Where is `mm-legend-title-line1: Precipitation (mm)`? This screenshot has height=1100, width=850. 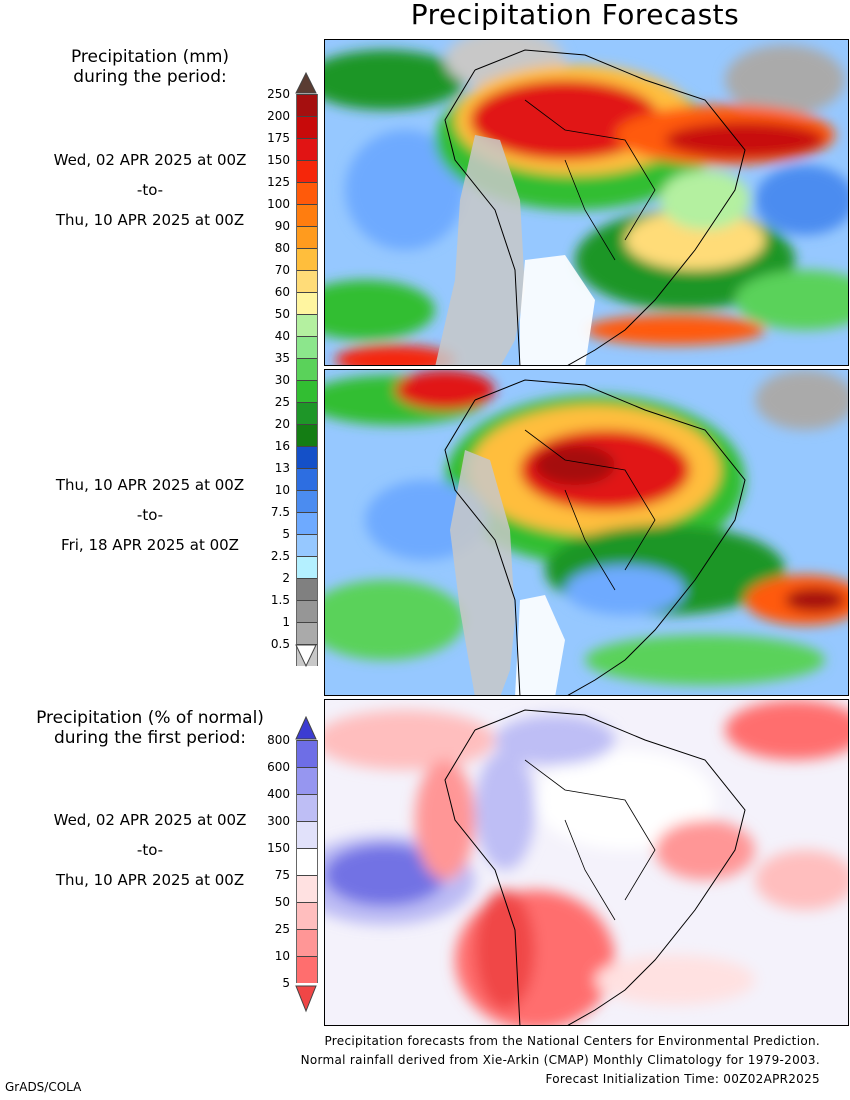
mm-legend-title-line1: Precipitation (mm) is located at coordinates (150, 57).